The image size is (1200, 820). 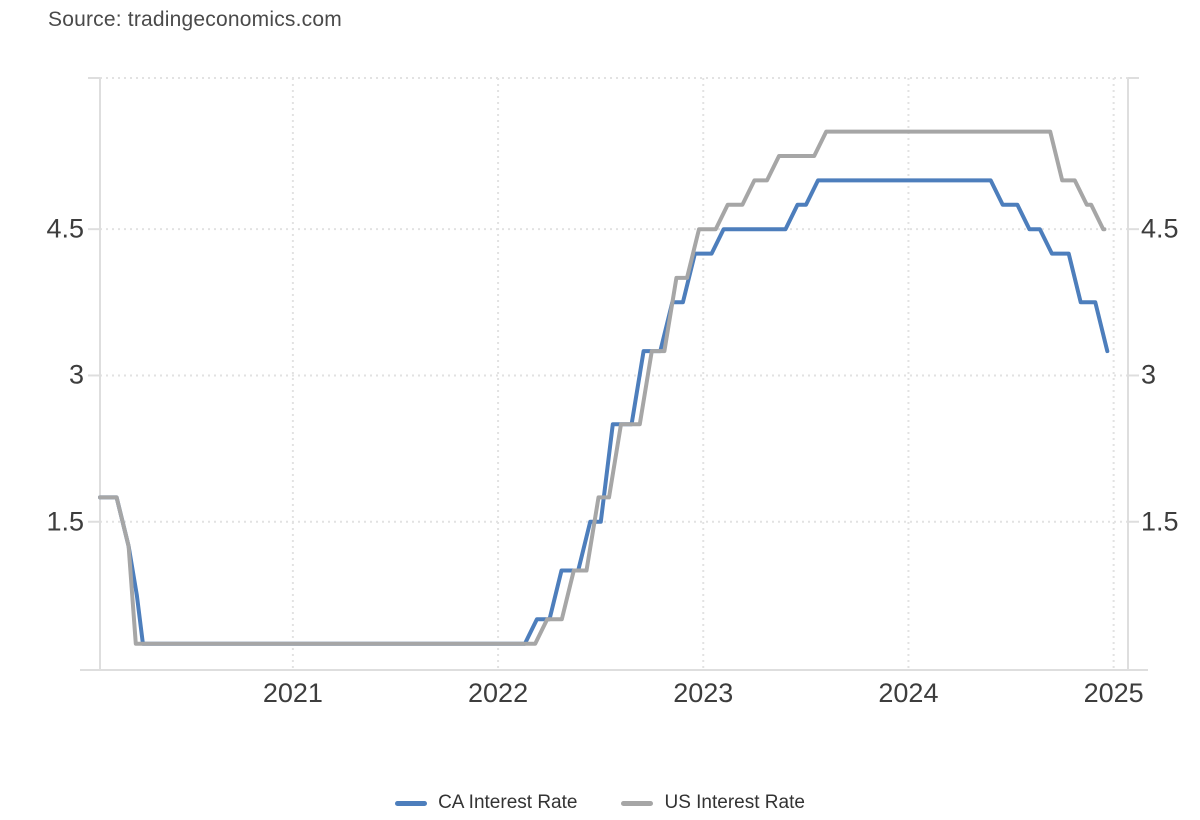 I want to click on y-axis-label-right: 3, so click(x=1149, y=374).